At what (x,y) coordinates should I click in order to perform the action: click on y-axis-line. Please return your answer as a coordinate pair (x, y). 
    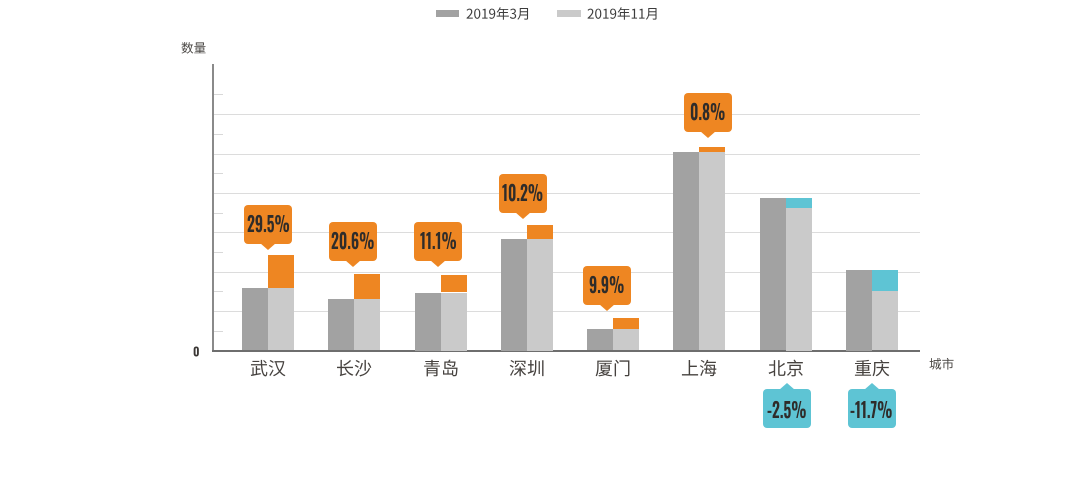
    Looking at the image, I should click on (213, 207).